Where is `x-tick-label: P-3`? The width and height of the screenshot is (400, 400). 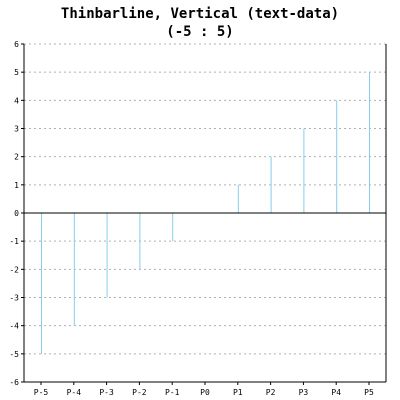
x-tick-label: P-3 is located at coordinates (106, 392).